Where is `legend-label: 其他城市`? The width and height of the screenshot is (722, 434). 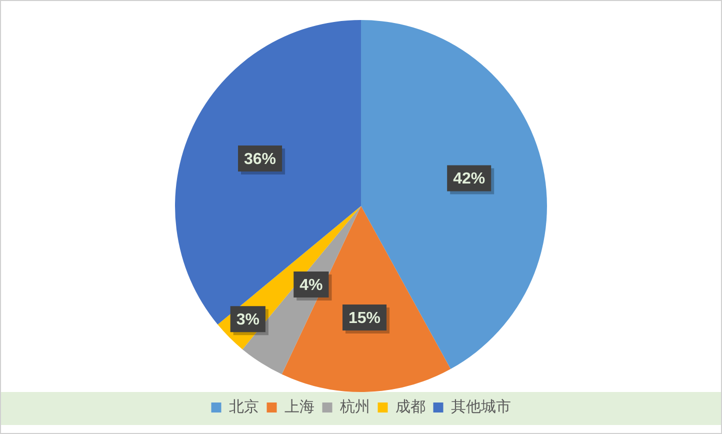 legend-label: 其他城市 is located at coordinates (480, 406).